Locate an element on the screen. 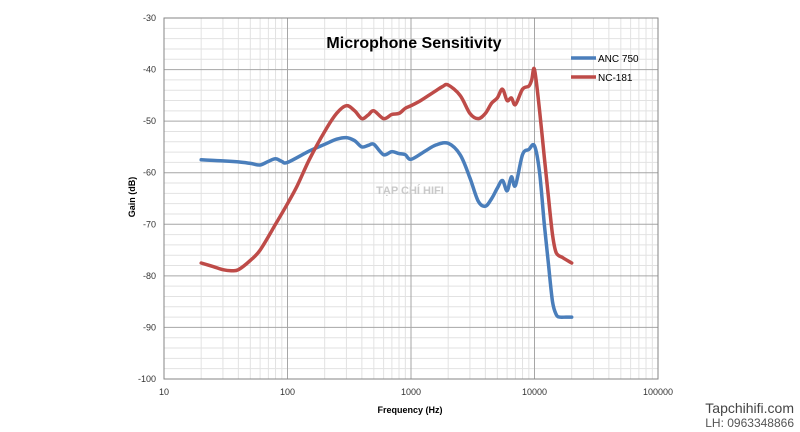 Image resolution: width=800 pixels, height=432 pixels. x-tick-label: 10000 is located at coordinates (534, 392).